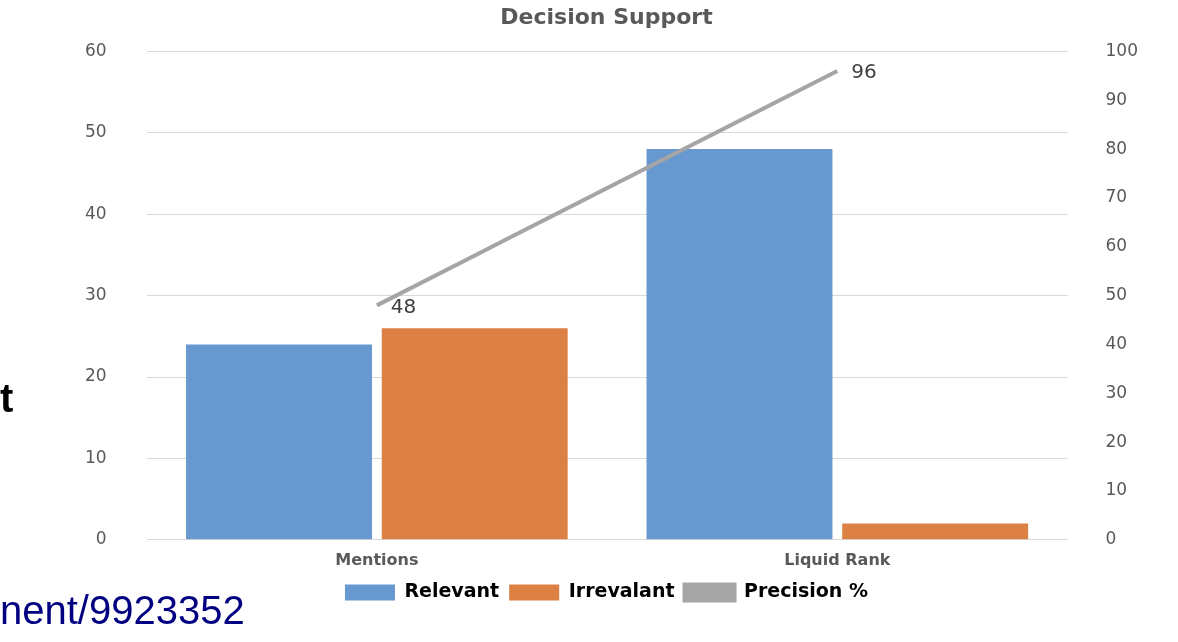 This screenshot has height=642, width=1178. What do you see at coordinates (1116, 489) in the screenshot?
I see `y2-tick-label: 10` at bounding box center [1116, 489].